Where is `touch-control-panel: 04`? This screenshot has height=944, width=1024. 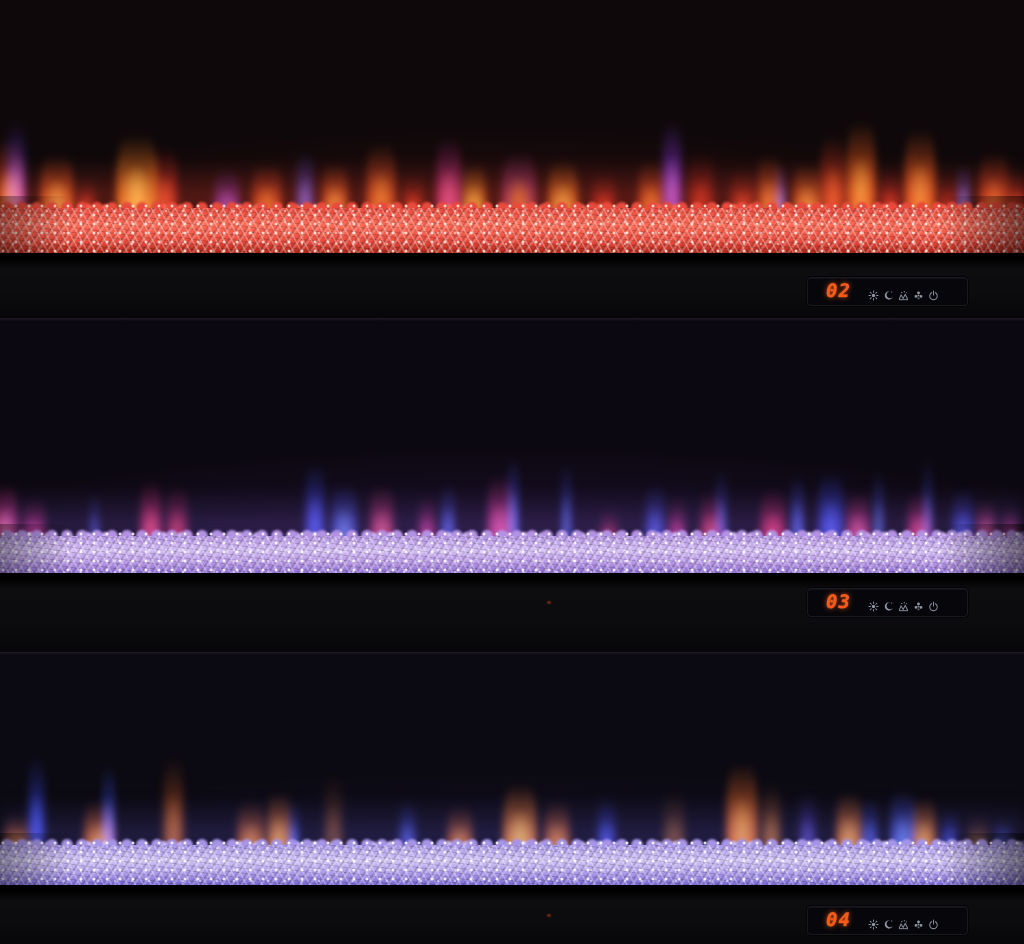 touch-control-panel: 04 is located at coordinates (887, 920).